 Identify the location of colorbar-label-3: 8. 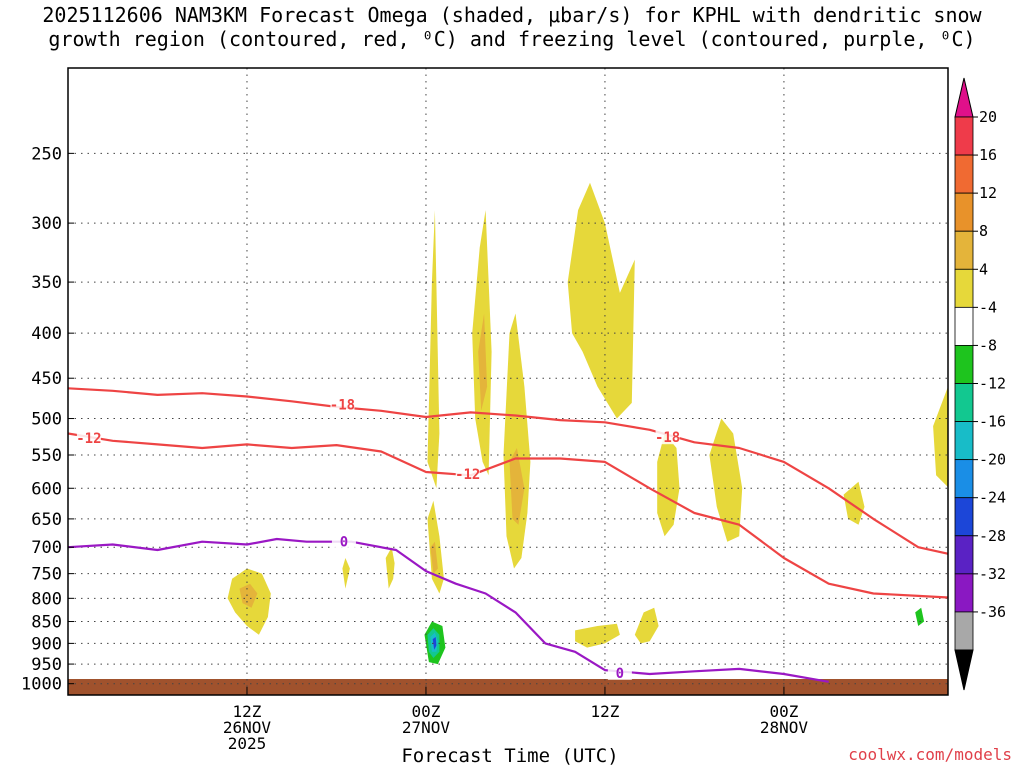
(983, 231).